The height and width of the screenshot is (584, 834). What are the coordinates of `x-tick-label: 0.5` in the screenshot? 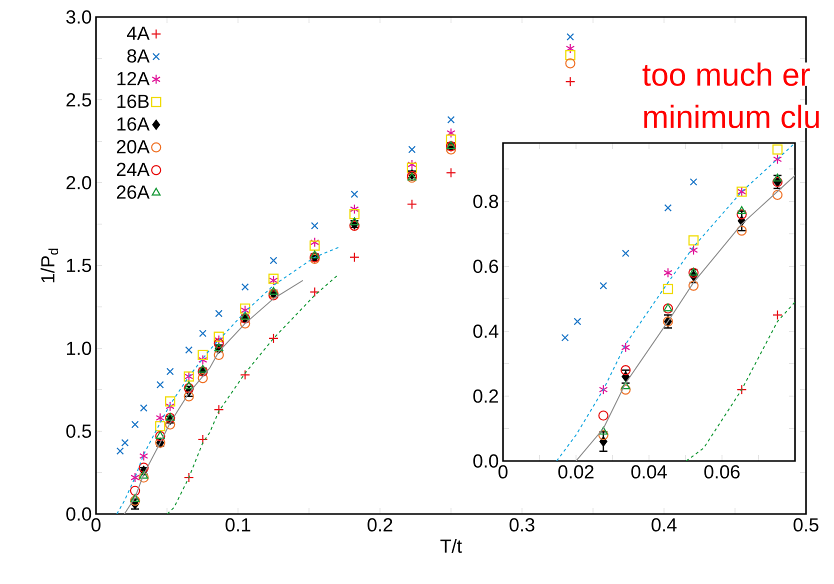 It's located at (806, 525).